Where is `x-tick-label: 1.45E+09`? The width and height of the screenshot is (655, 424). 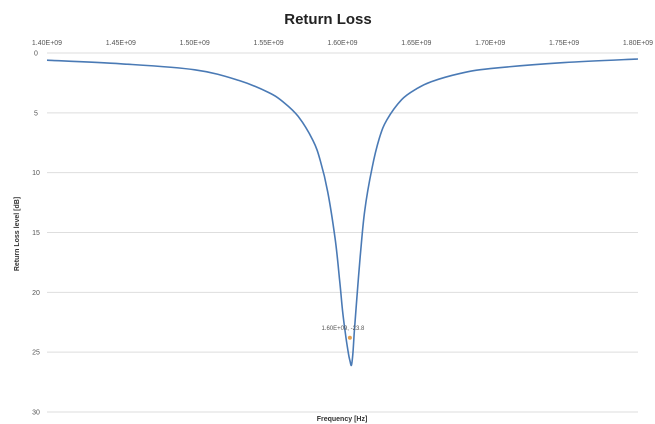 x-tick-label: 1.45E+09 is located at coordinates (121, 43).